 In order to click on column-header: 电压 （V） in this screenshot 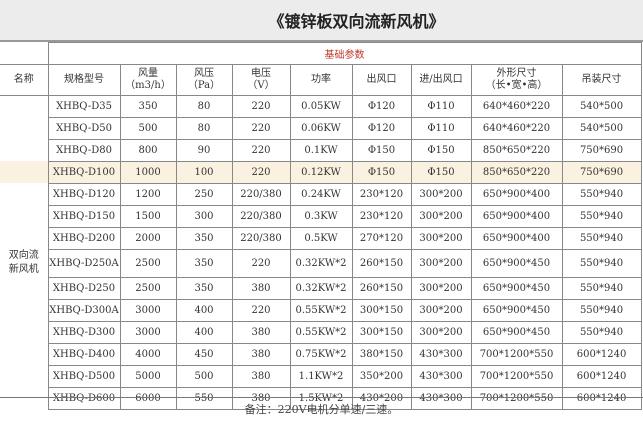, I will do `click(261, 79)`.